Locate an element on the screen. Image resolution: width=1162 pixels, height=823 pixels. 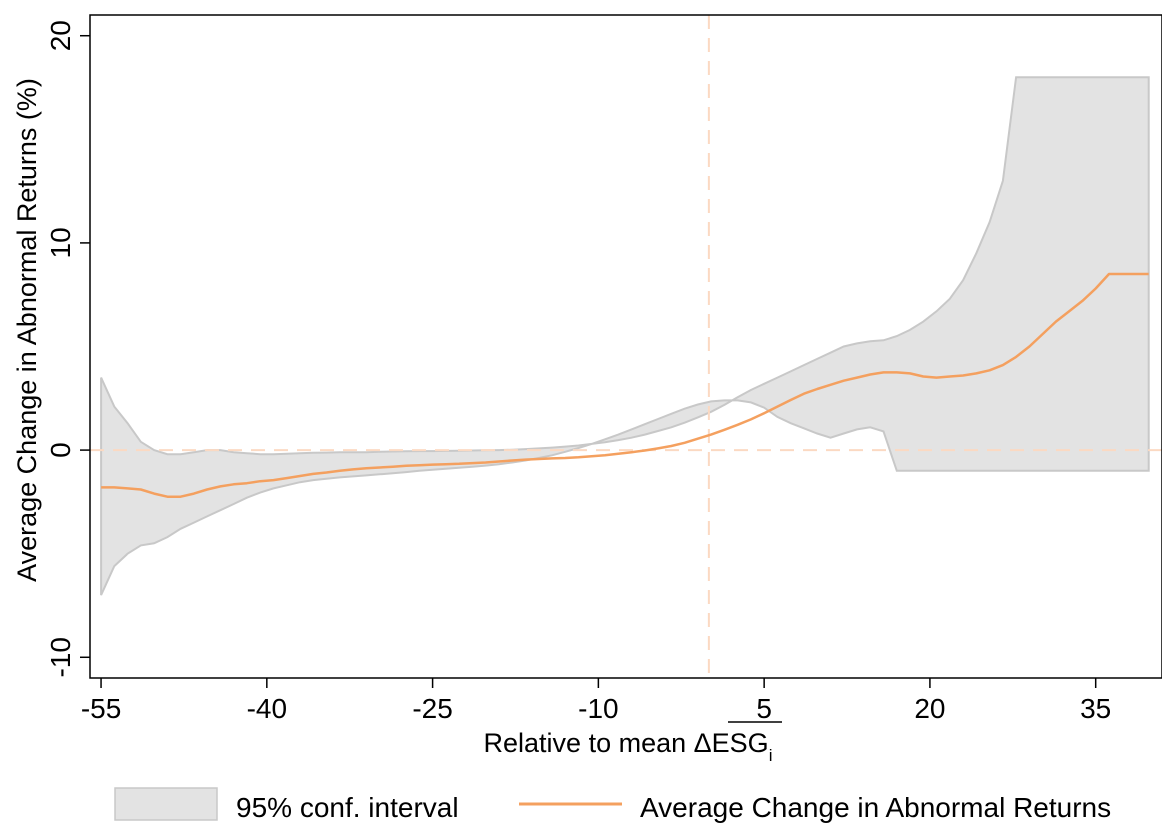
legend-ci-label: 95% conf. interval is located at coordinates (347, 807).